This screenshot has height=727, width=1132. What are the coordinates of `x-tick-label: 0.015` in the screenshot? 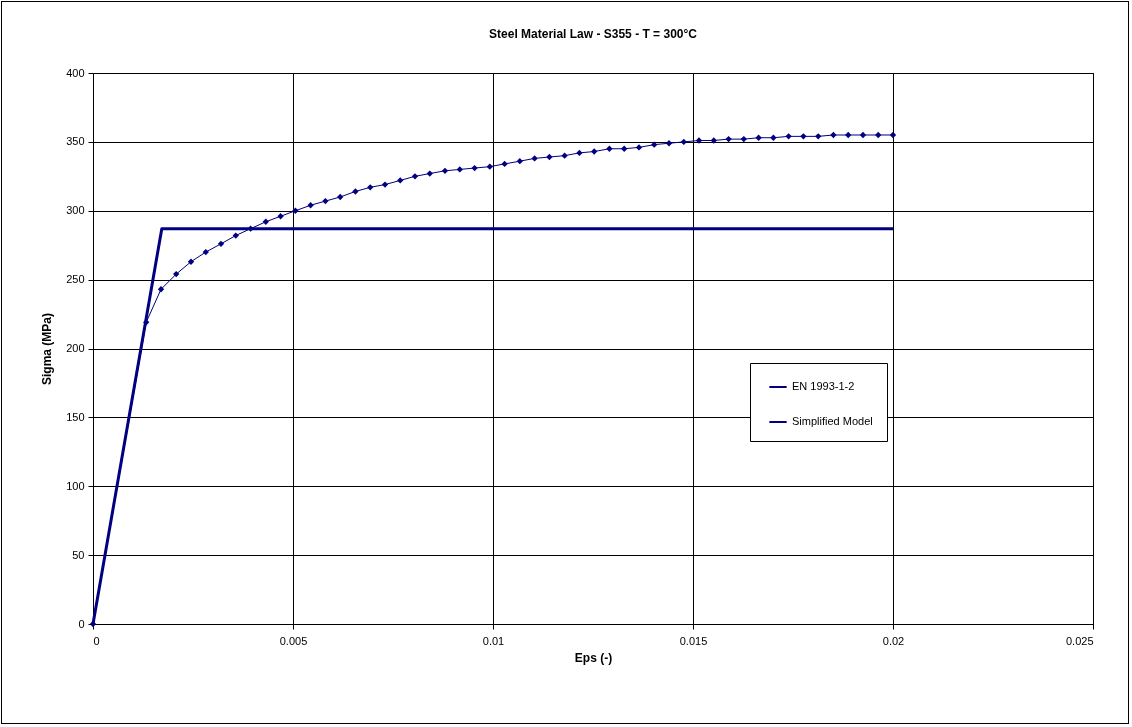 It's located at (693, 640).